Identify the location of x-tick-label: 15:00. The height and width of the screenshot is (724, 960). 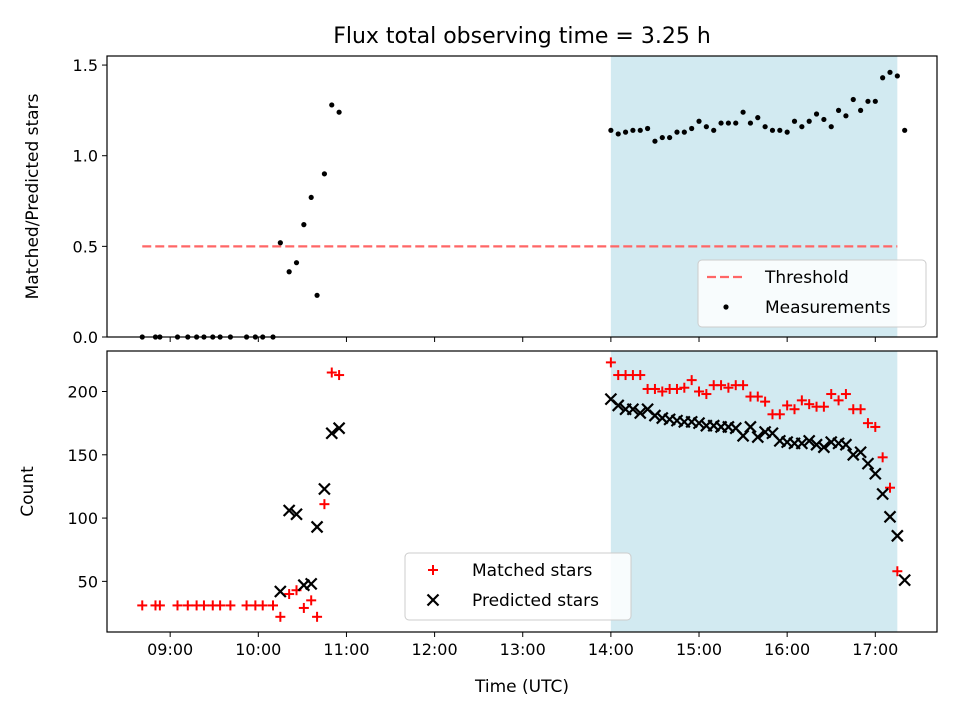
(699, 649).